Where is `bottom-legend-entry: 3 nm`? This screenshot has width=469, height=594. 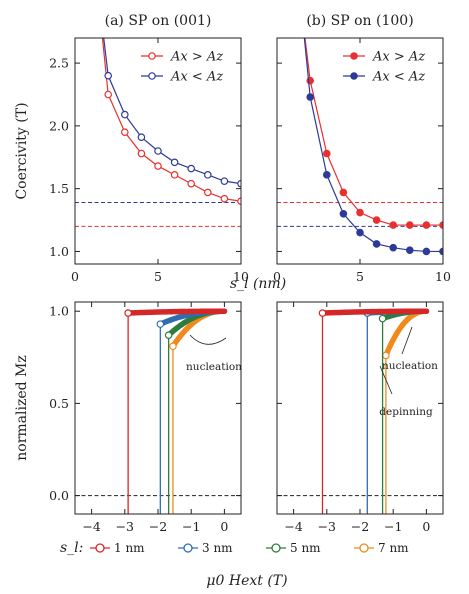
bottom-legend-entry: 3 nm is located at coordinates (217, 548).